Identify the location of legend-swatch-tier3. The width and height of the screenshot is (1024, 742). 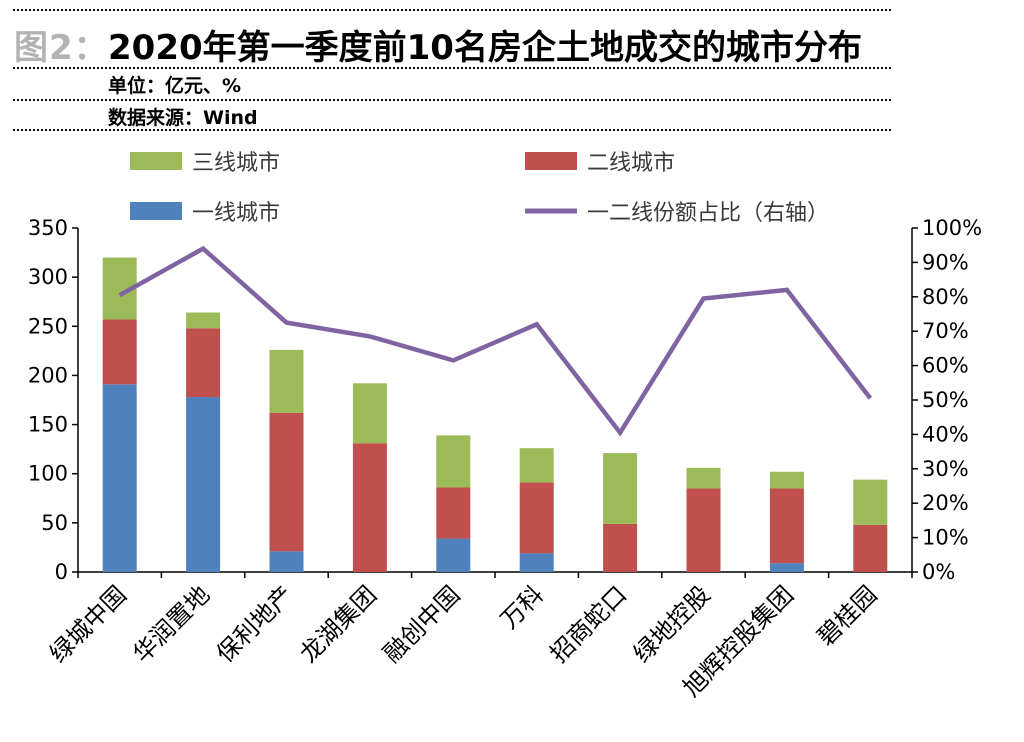
(156, 161).